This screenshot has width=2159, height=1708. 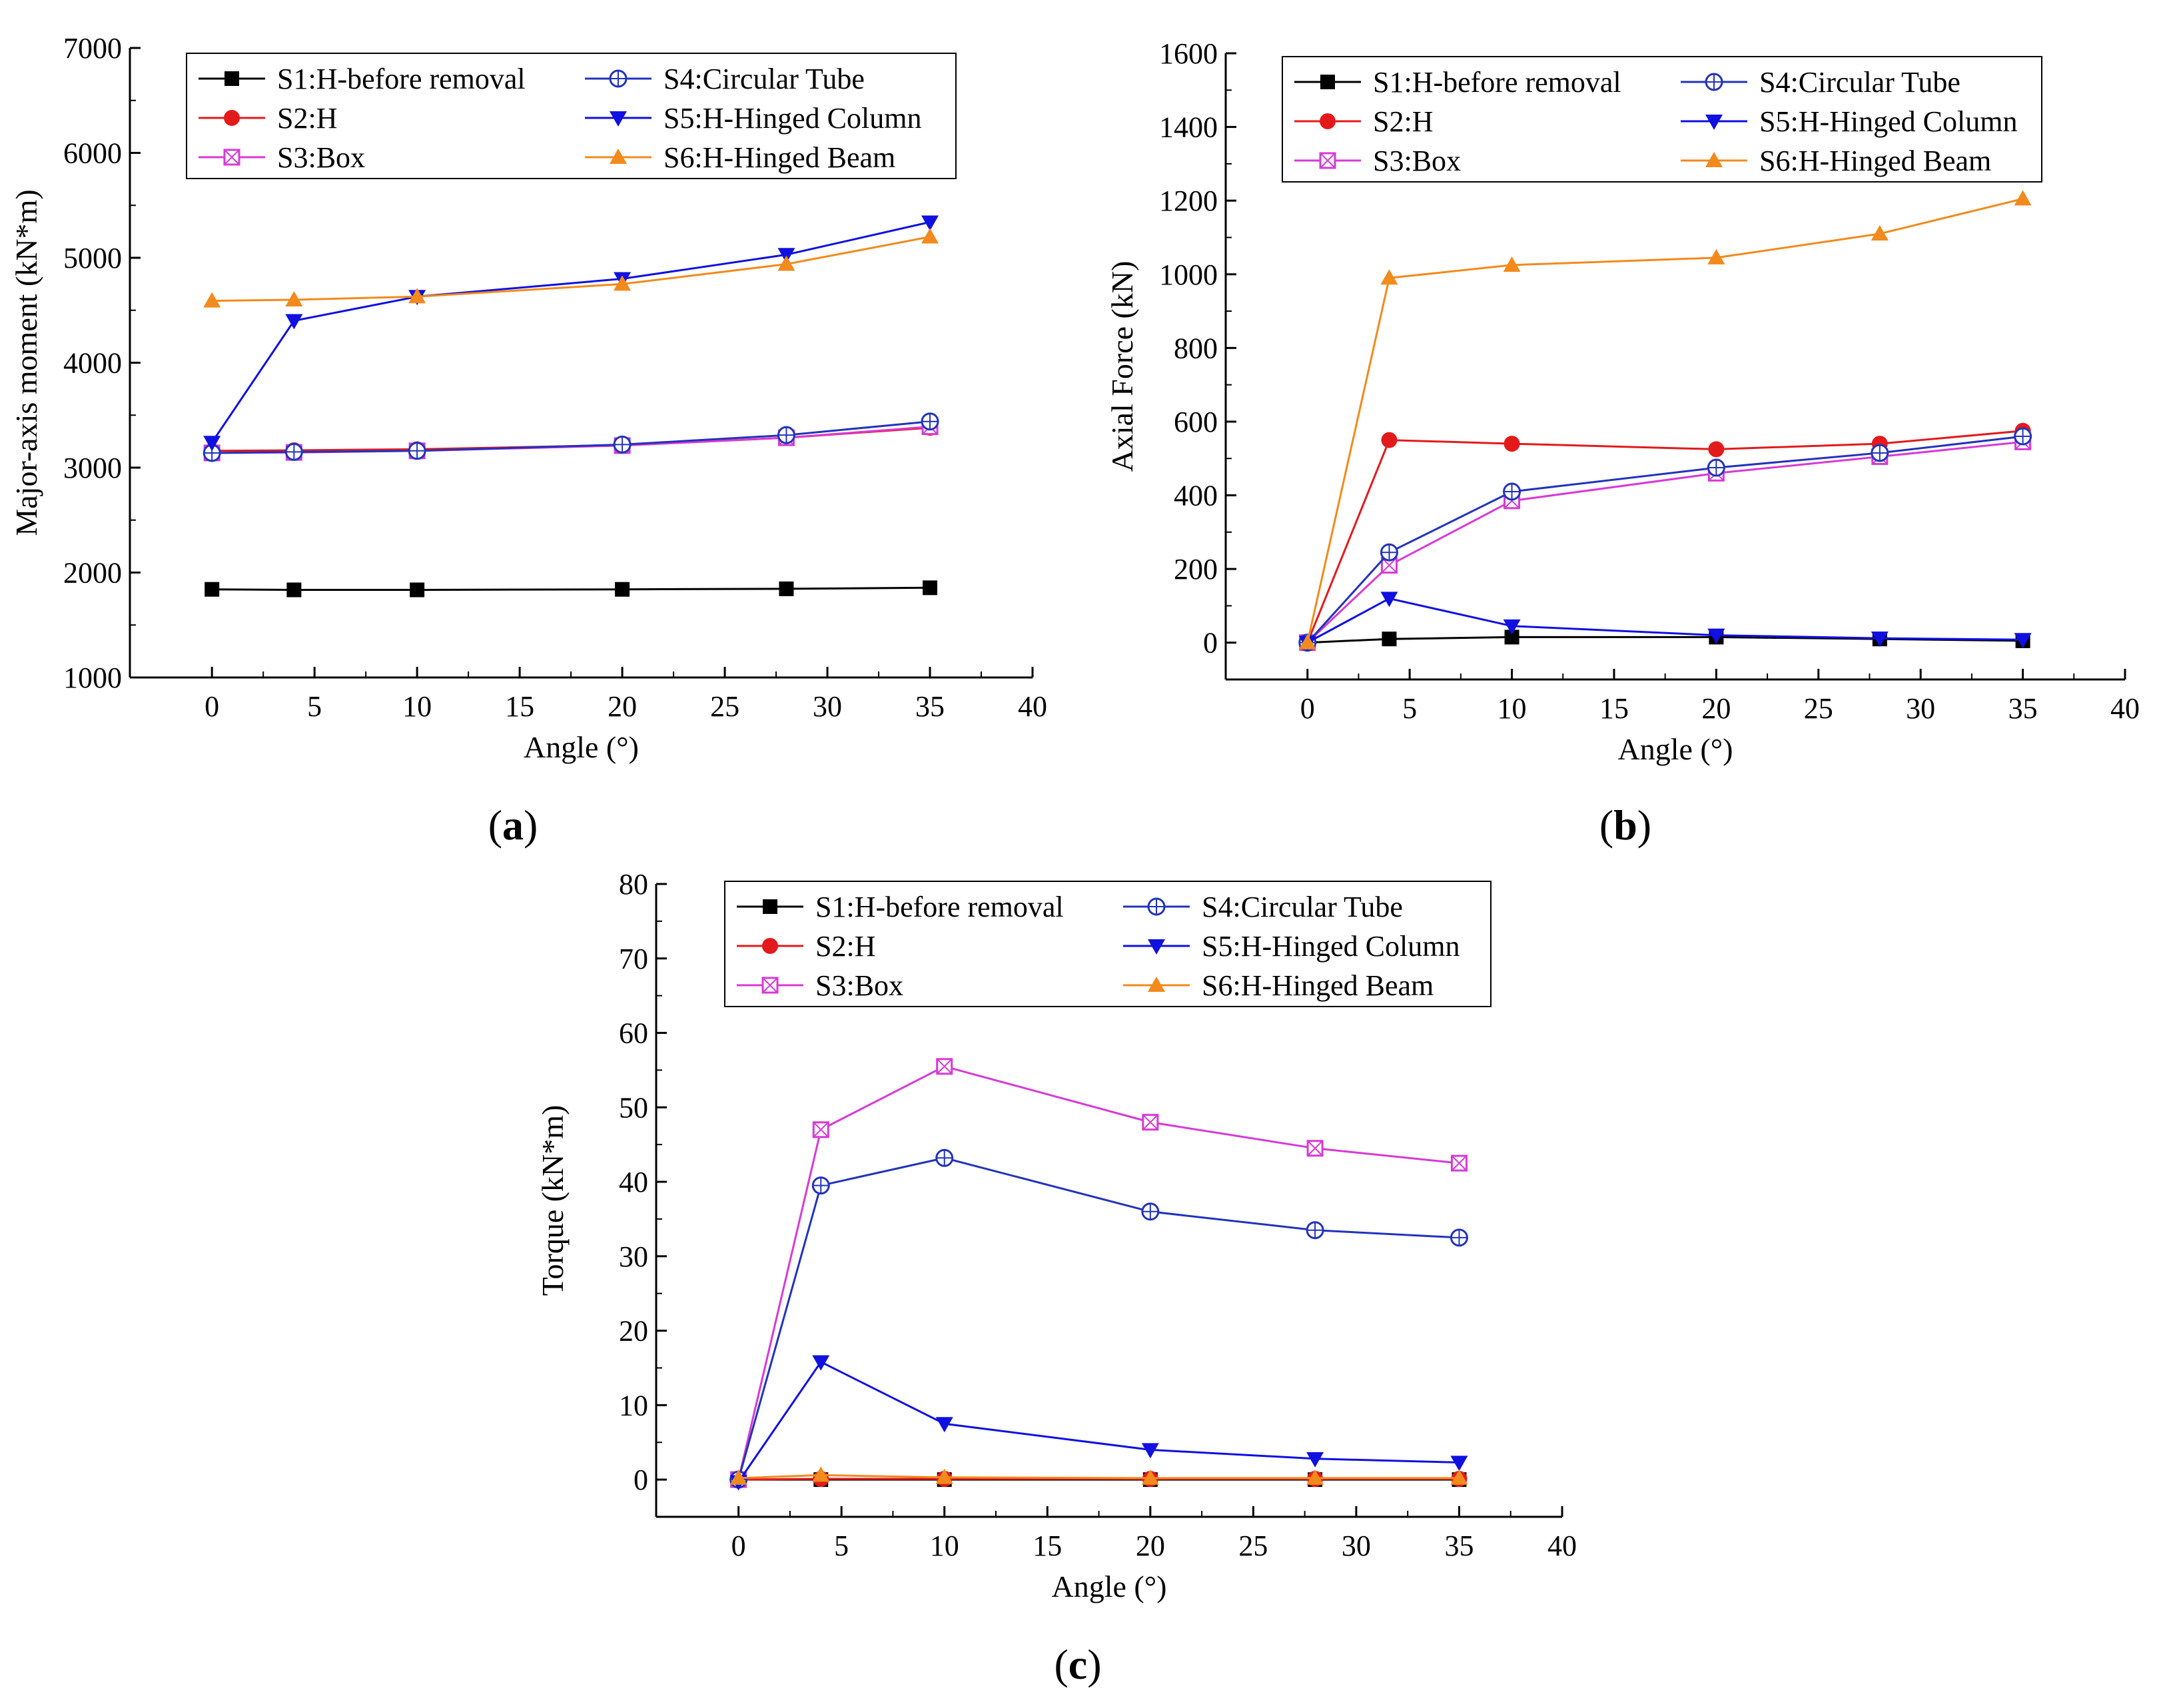 What do you see at coordinates (1188, 201) in the screenshot?
I see `y-tick-label: 1200` at bounding box center [1188, 201].